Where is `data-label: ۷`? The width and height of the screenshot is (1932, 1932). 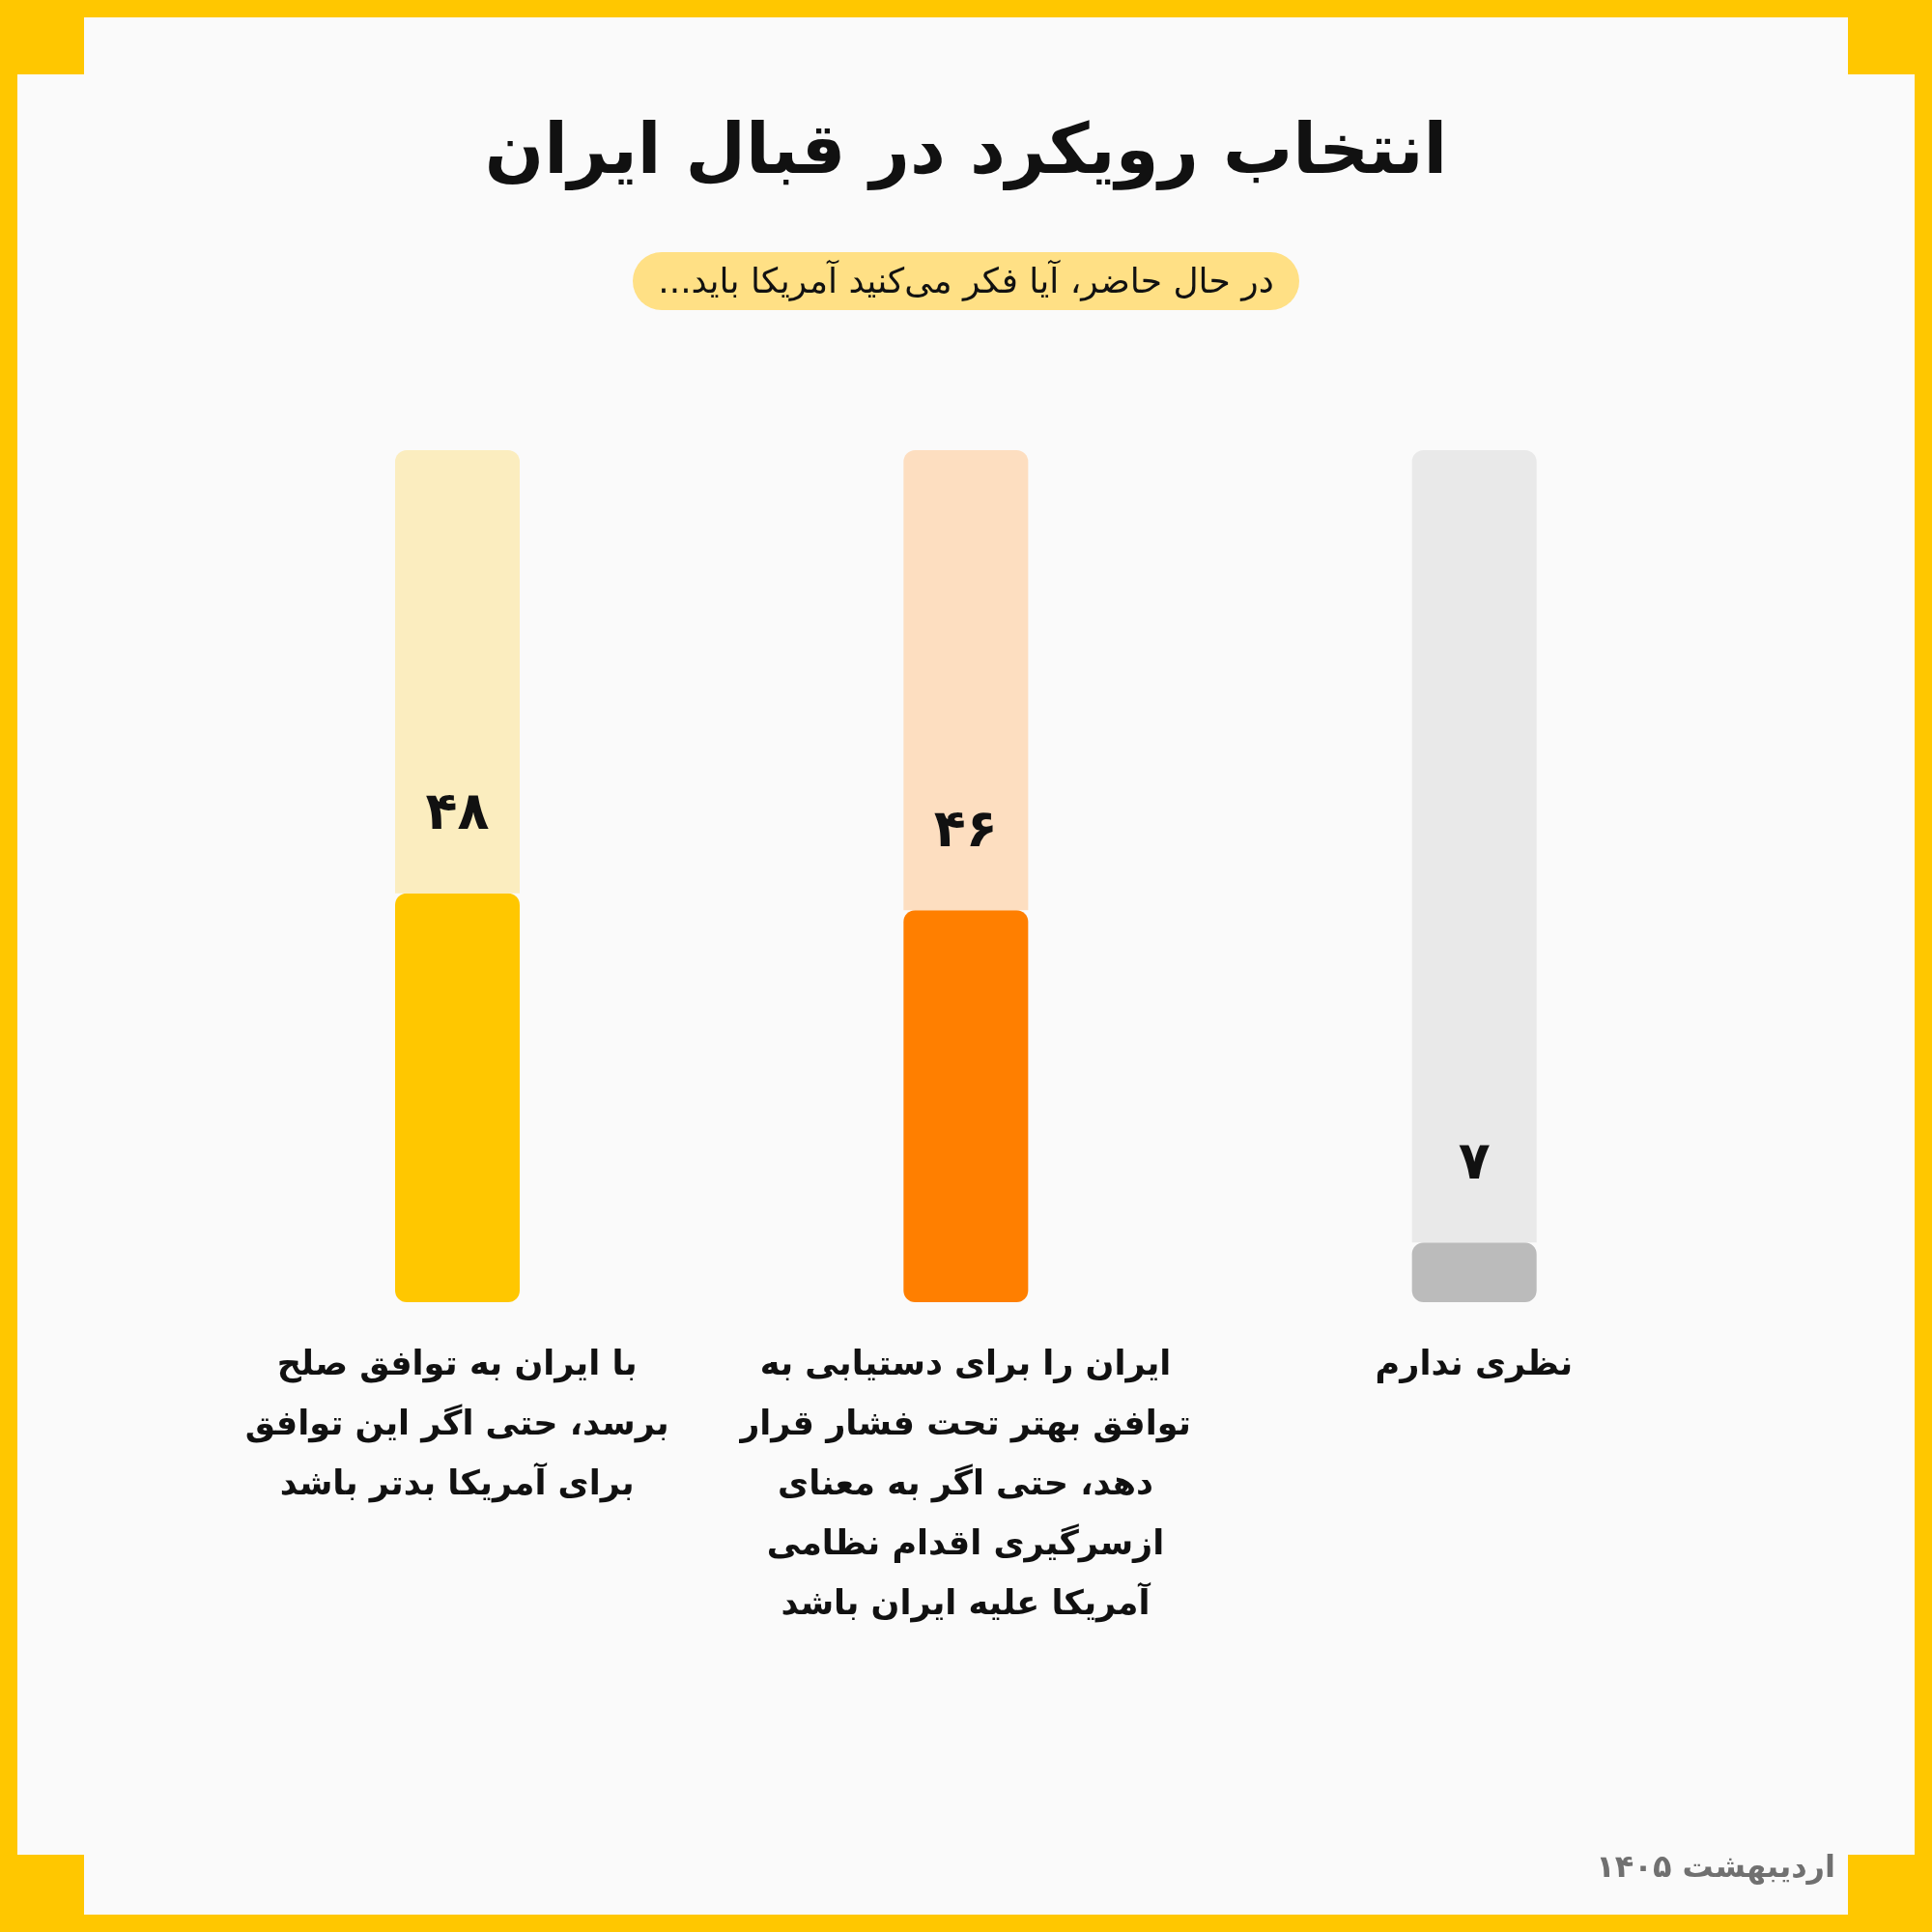
data-label: ۷ is located at coordinates (1474, 1160).